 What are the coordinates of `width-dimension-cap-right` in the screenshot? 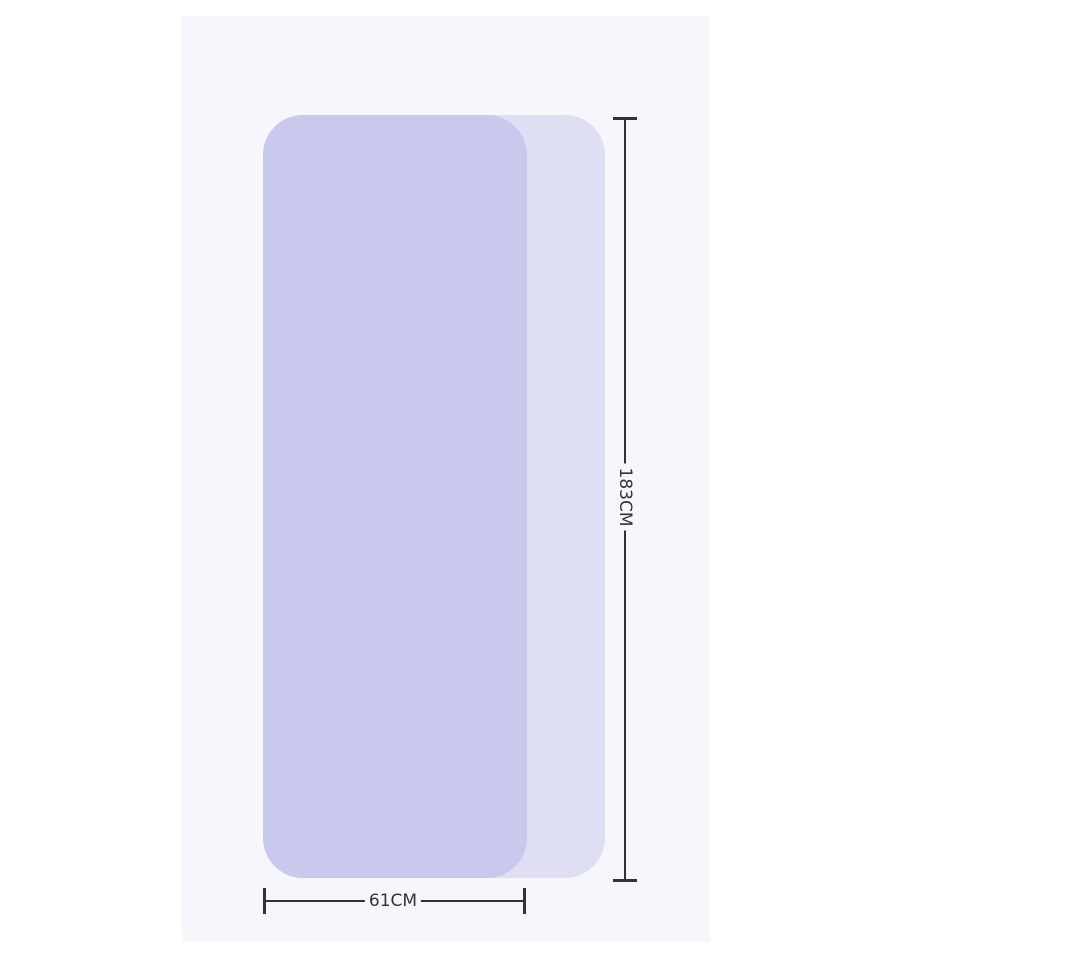 It's located at (524, 901).